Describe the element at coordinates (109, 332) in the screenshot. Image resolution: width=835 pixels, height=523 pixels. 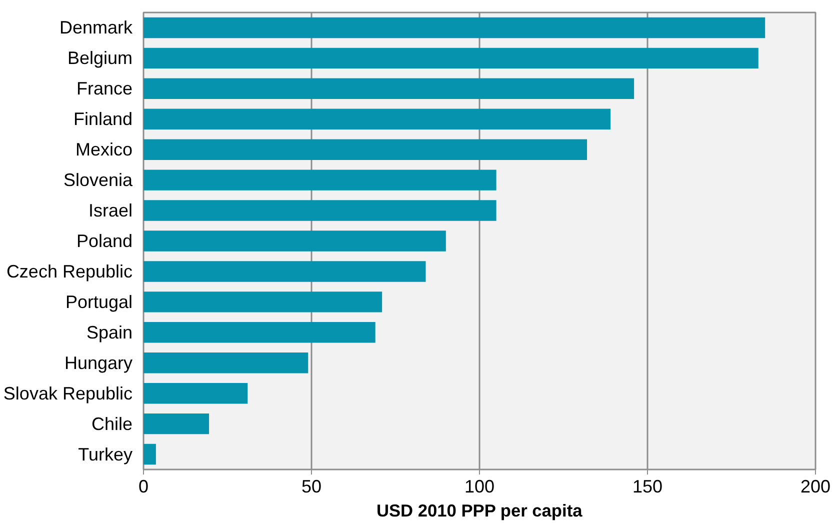
I see `y-tick-label: Spain` at that location.